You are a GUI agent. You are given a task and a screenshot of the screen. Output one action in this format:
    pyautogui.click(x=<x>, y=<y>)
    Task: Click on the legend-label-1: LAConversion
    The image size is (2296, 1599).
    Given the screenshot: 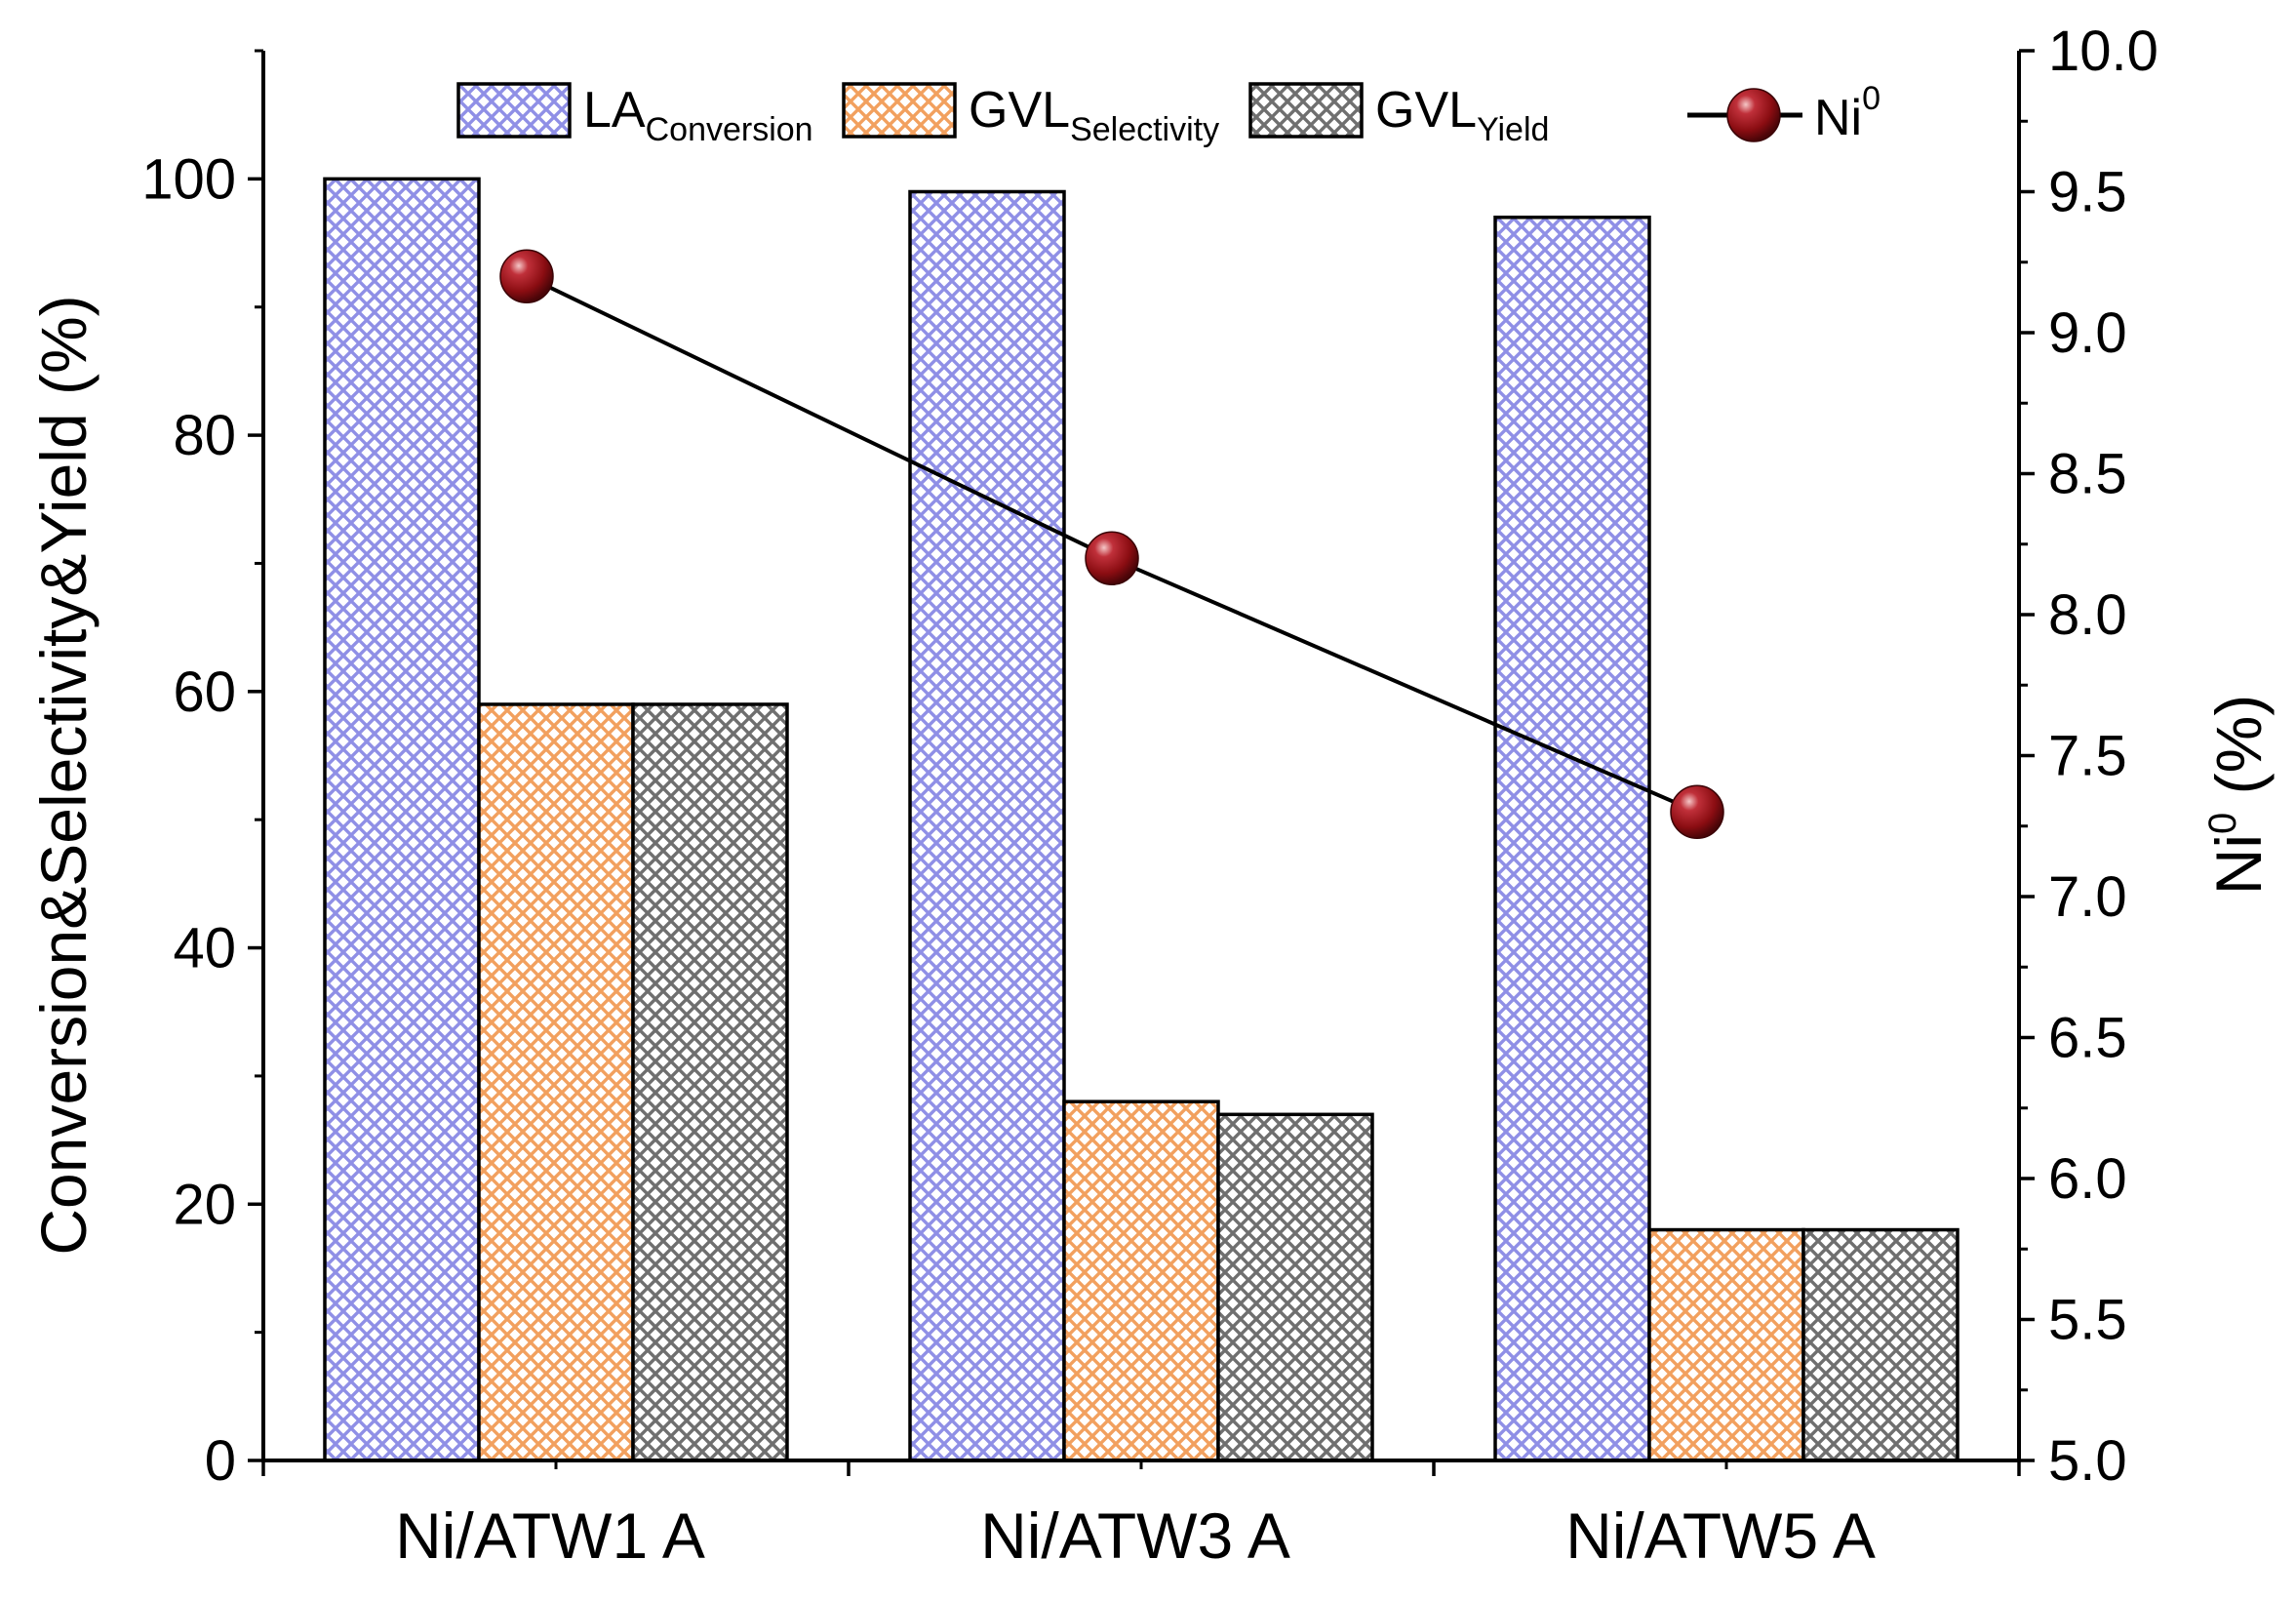 What is the action you would take?
    pyautogui.click(x=698, y=115)
    